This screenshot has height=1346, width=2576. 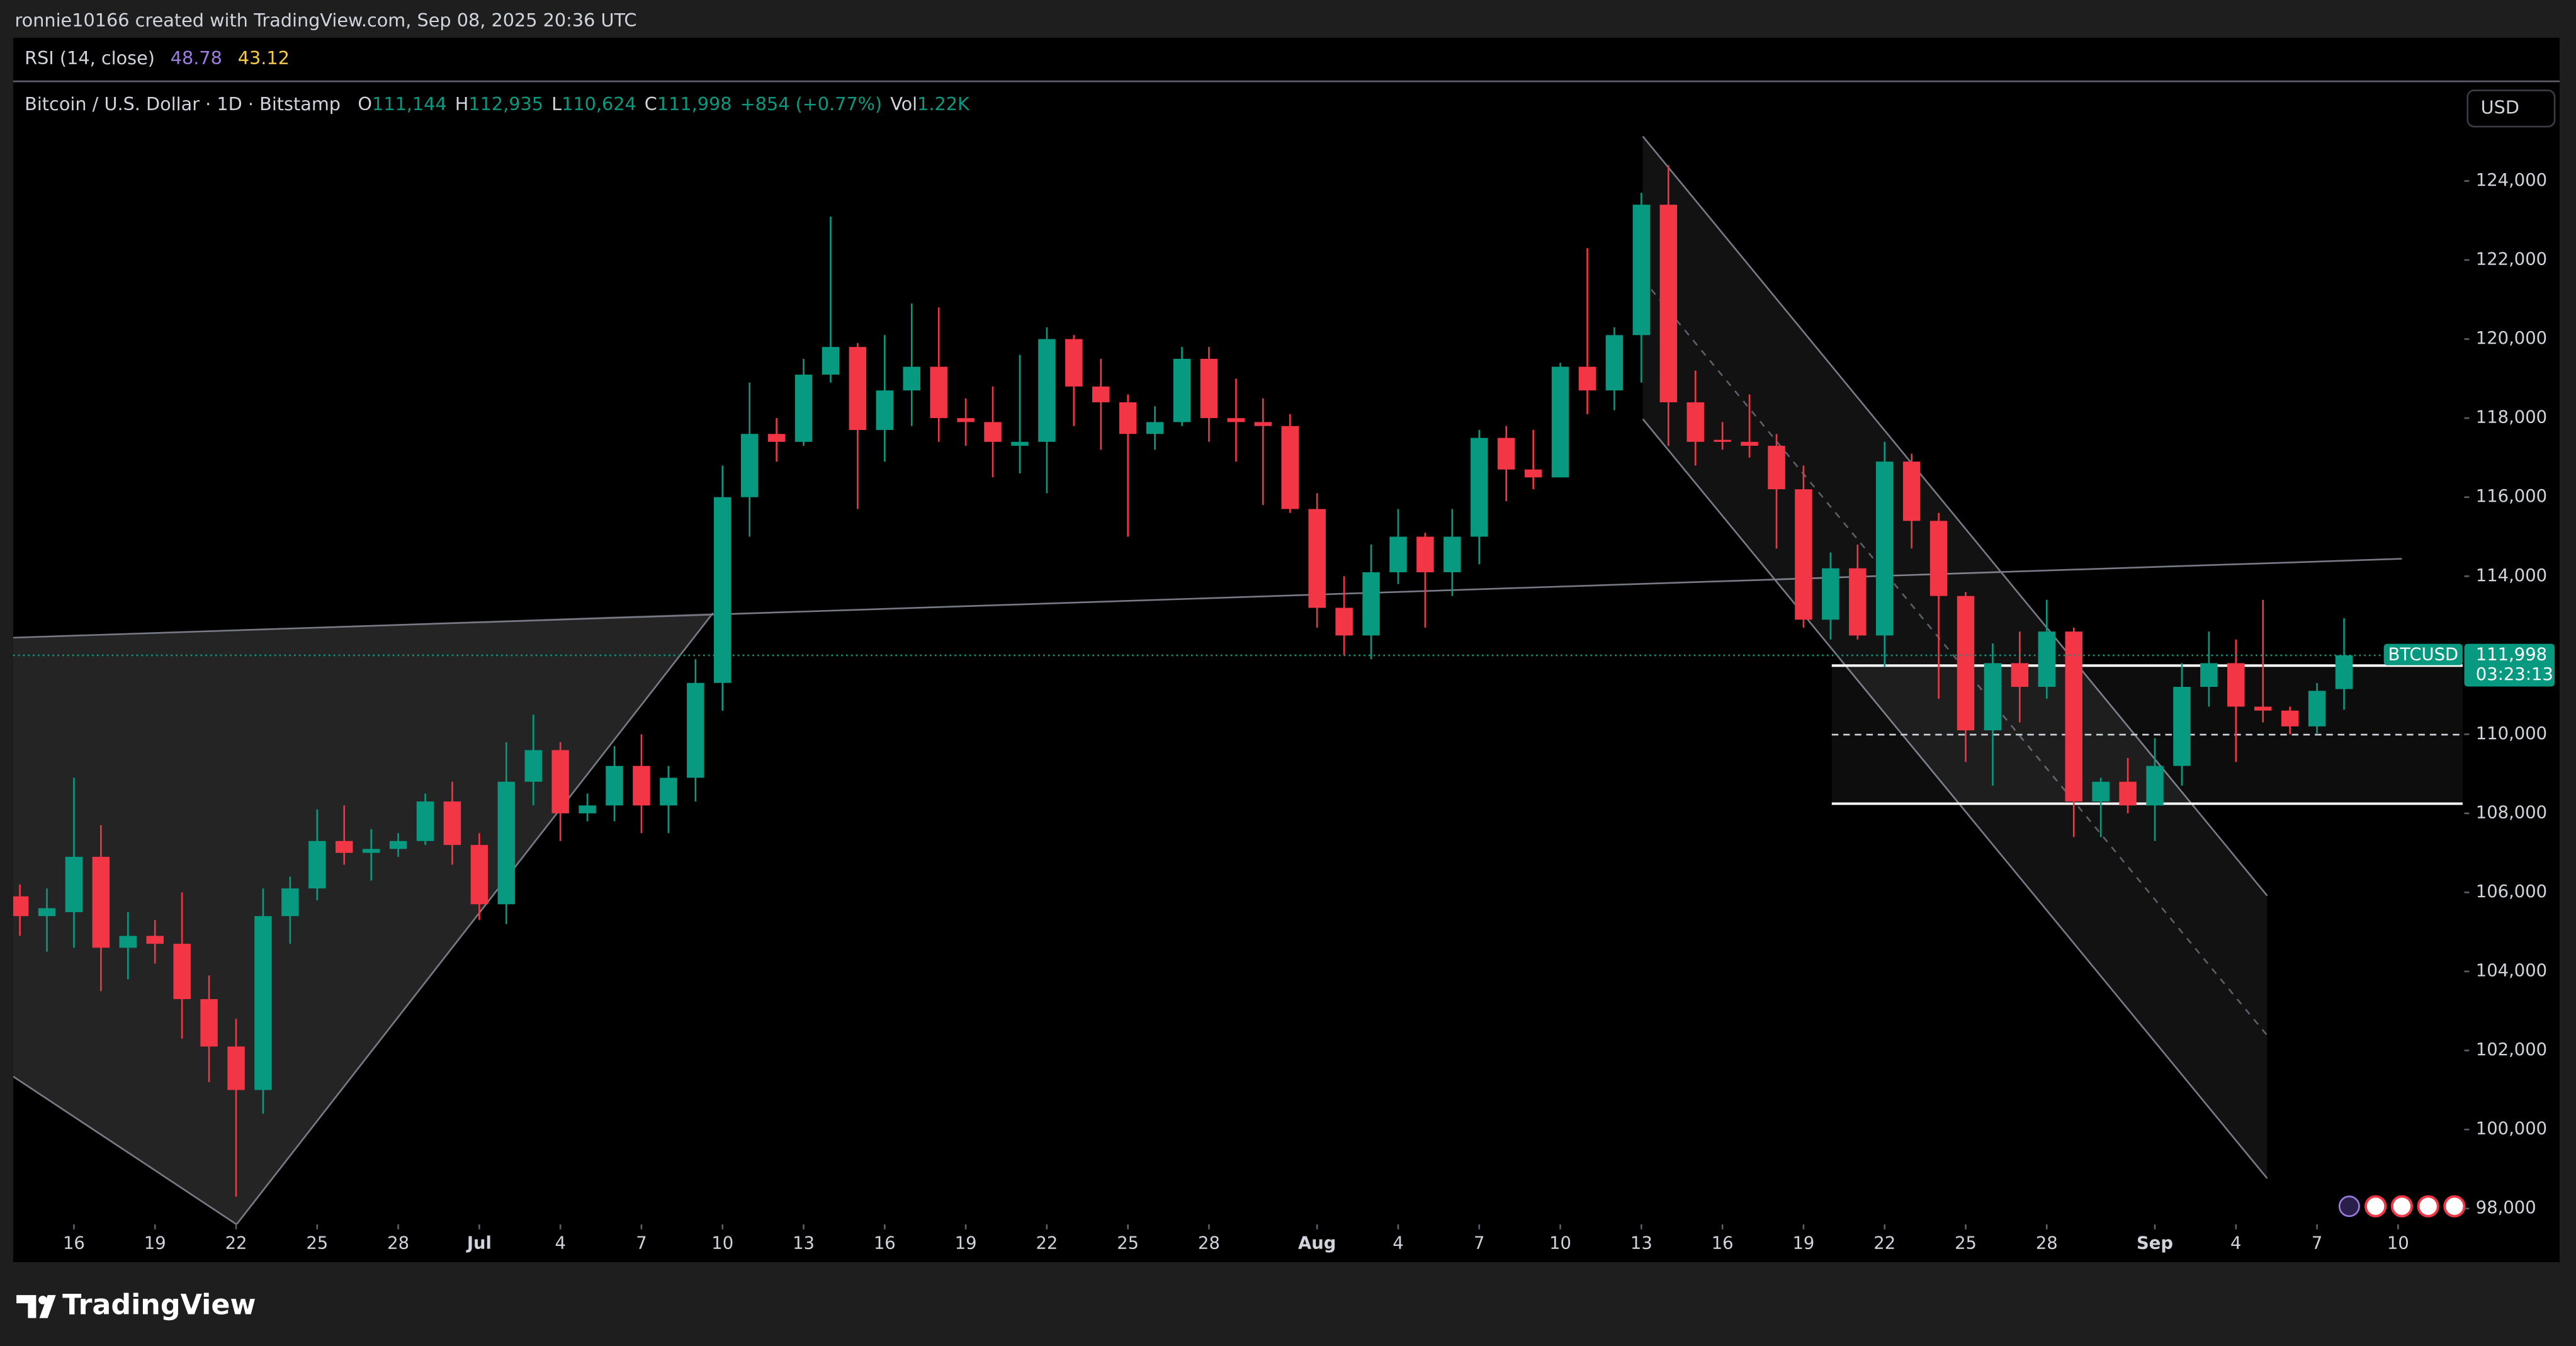 I want to click on ohlc-key: L, so click(x=556, y=104).